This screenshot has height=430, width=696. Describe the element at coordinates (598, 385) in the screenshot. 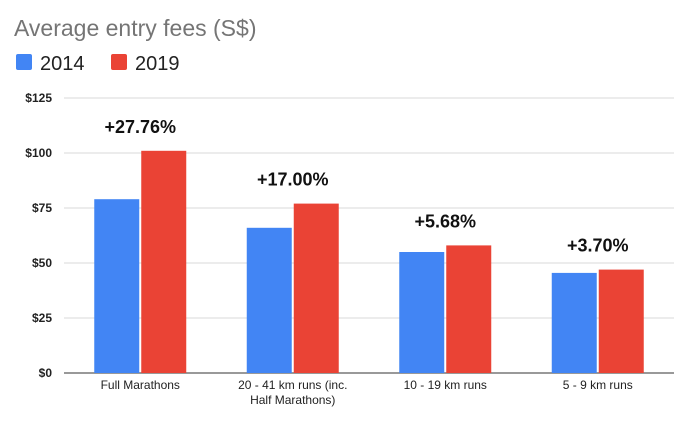

I see `x-tick-label: 5 - 9 km runs` at that location.